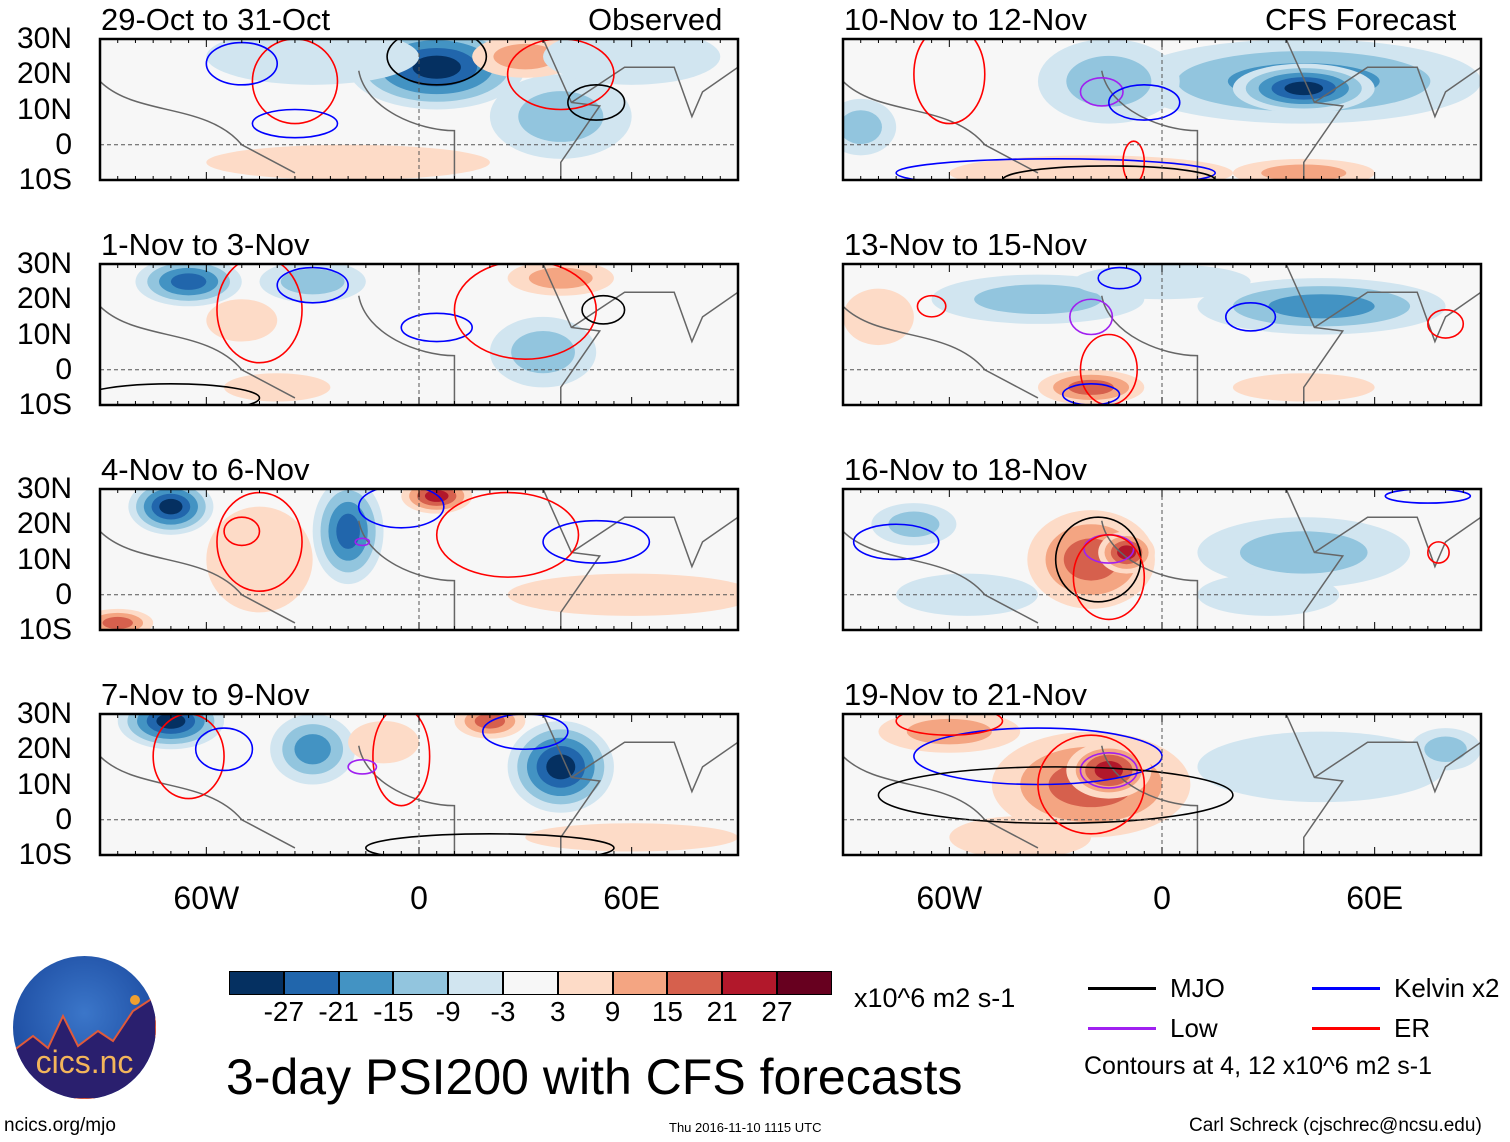 This screenshot has width=1510, height=1142. Describe the element at coordinates (965, 469) in the screenshot. I see `panel-title: 16-Nov to 18-Nov` at that location.